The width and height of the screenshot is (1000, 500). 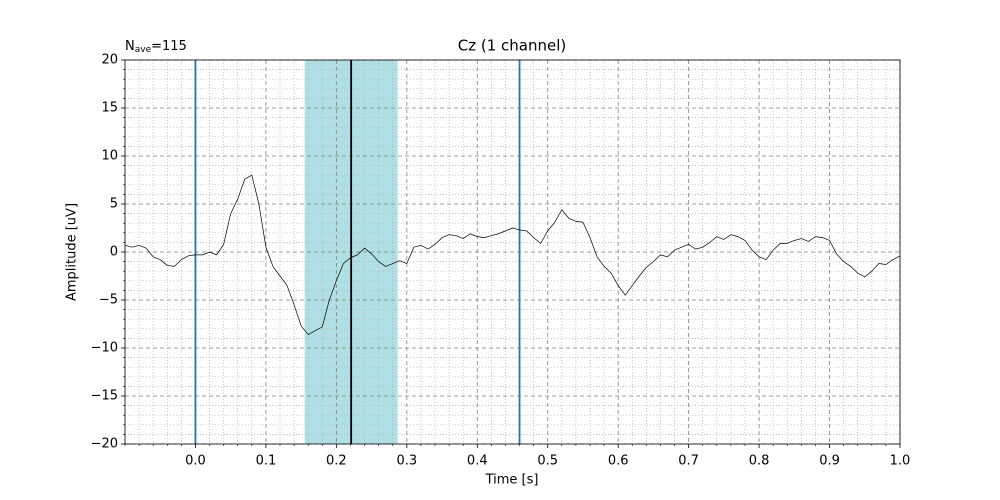 What do you see at coordinates (72, 252) in the screenshot?
I see `y-axis-label: Amplitude [uV]` at bounding box center [72, 252].